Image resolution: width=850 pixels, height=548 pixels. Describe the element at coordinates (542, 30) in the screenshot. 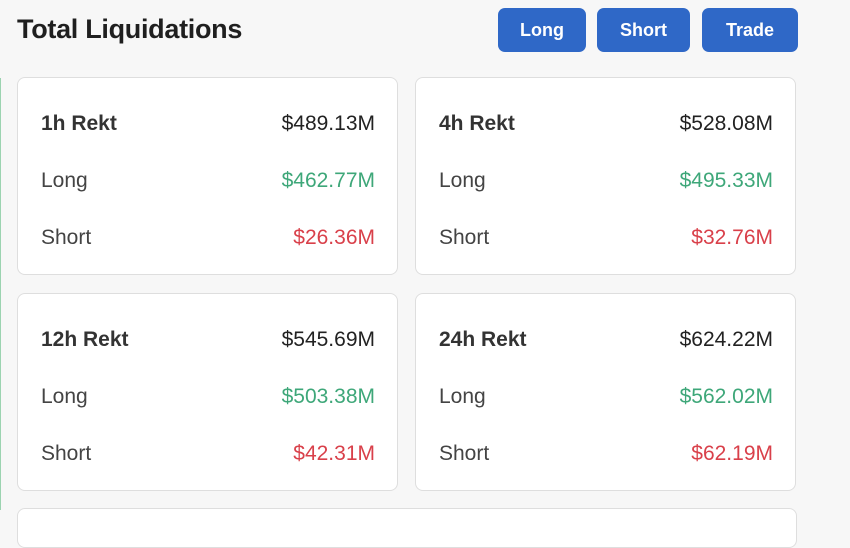

I see `long-button: Long` at that location.